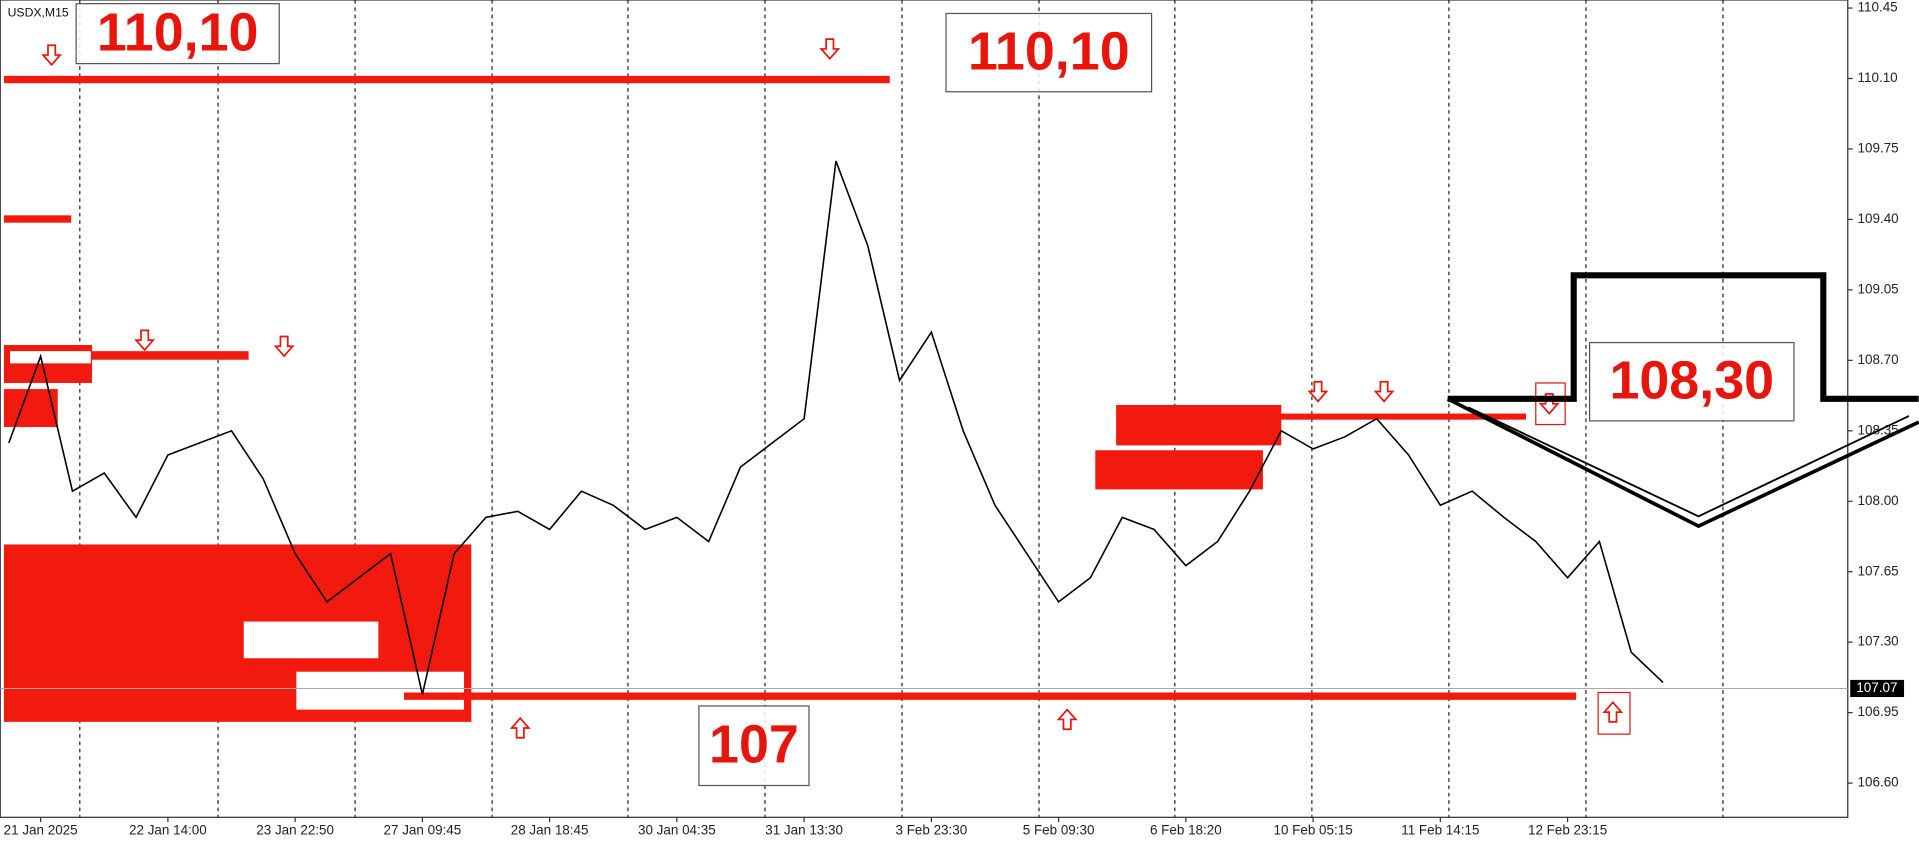 This screenshot has height=843, width=1919. Describe the element at coordinates (1878, 7) in the screenshot. I see `y-tick-label: 110.45` at that location.